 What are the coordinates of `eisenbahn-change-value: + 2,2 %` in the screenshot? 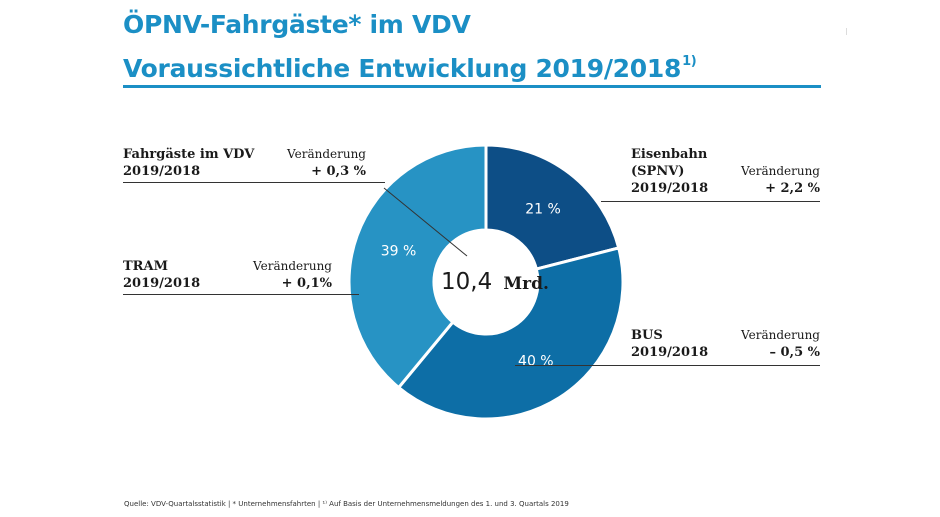 It's located at (792, 188).